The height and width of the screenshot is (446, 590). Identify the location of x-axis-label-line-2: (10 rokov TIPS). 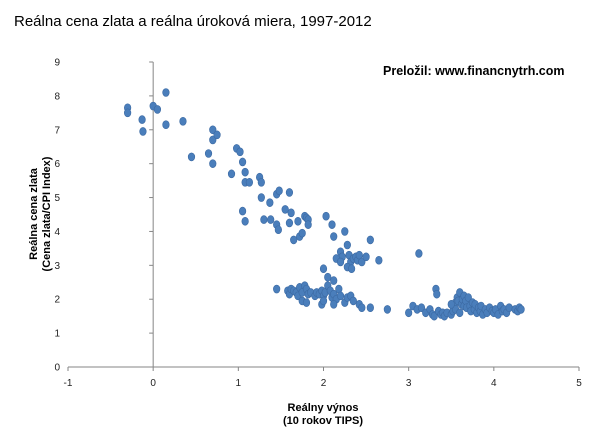
(323, 421).